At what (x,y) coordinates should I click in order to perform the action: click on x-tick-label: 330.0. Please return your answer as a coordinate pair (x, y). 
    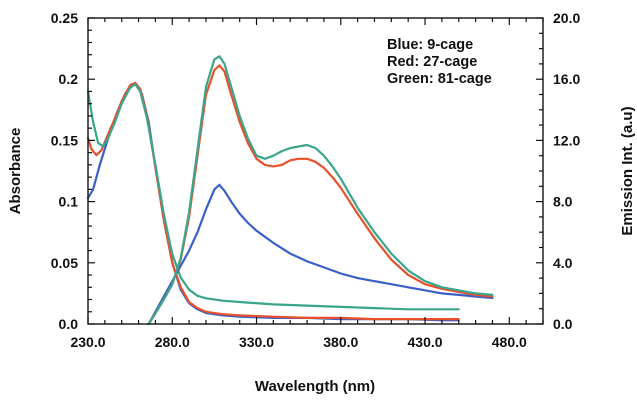
    Looking at the image, I should click on (256, 342).